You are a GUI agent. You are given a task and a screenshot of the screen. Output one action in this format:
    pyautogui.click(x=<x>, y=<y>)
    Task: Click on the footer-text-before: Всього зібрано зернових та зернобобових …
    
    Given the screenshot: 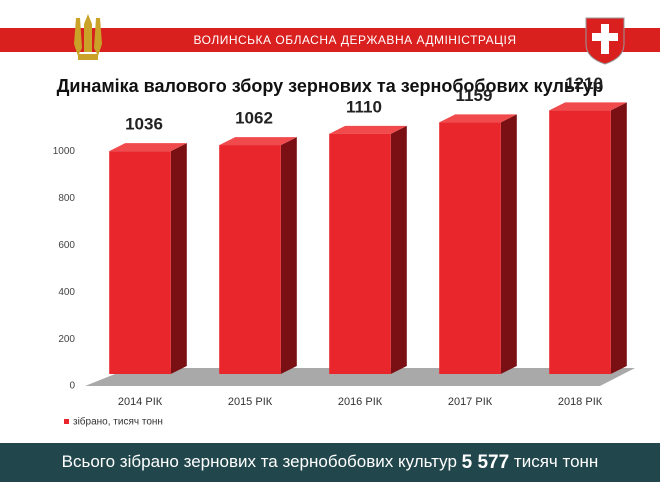 What is the action you would take?
    pyautogui.click(x=259, y=461)
    